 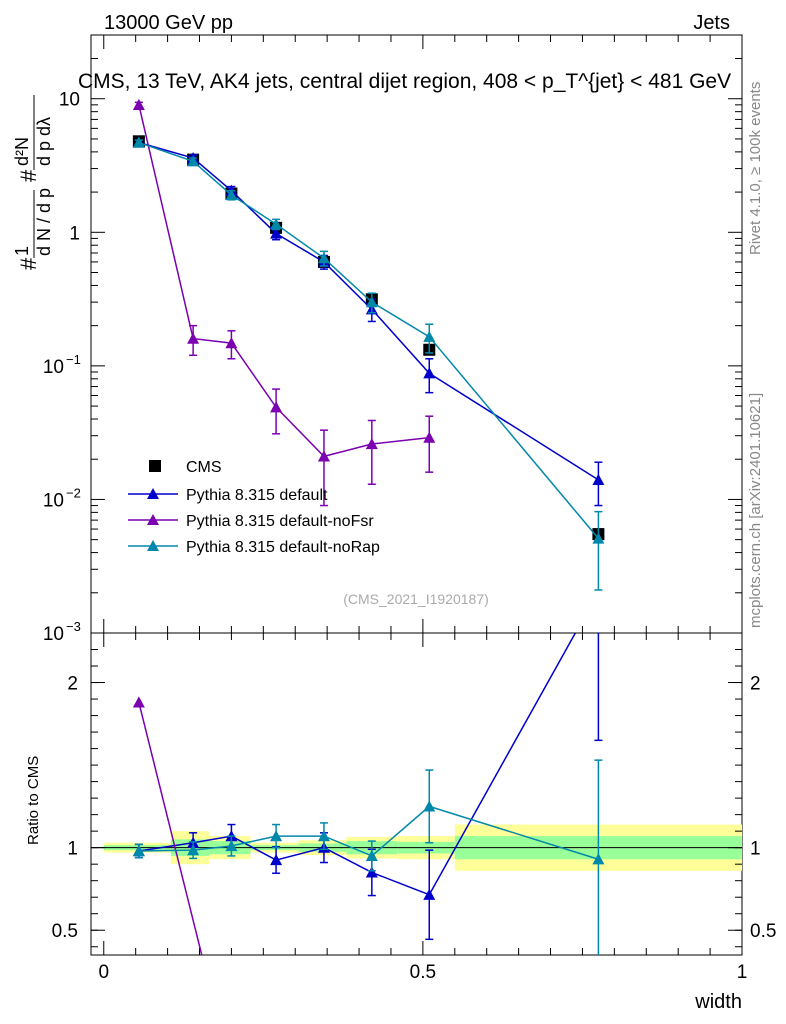 What do you see at coordinates (763, 931) in the screenshot?
I see `ratio-y-tick-label-right: 0.5` at bounding box center [763, 931].